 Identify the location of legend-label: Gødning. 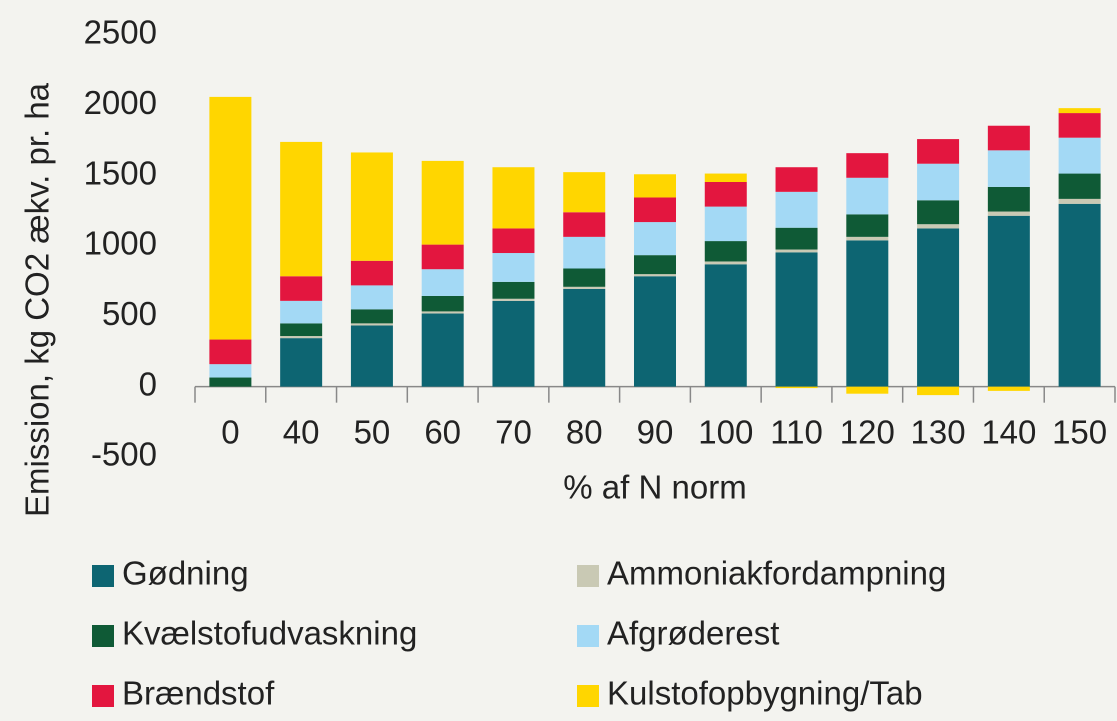
(185, 573).